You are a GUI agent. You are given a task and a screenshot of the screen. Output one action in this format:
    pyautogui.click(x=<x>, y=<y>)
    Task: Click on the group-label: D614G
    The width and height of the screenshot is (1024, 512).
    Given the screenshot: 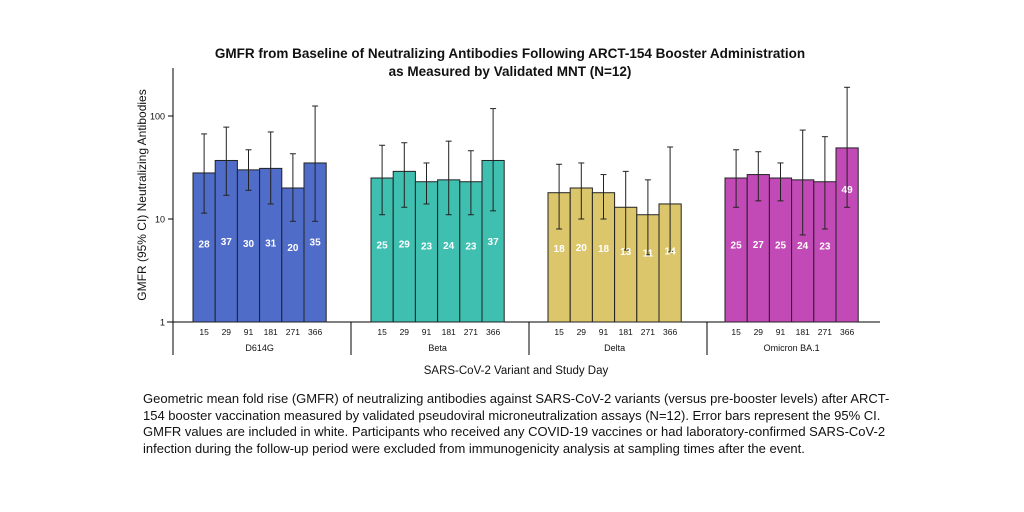 What is the action you would take?
    pyautogui.click(x=259, y=348)
    